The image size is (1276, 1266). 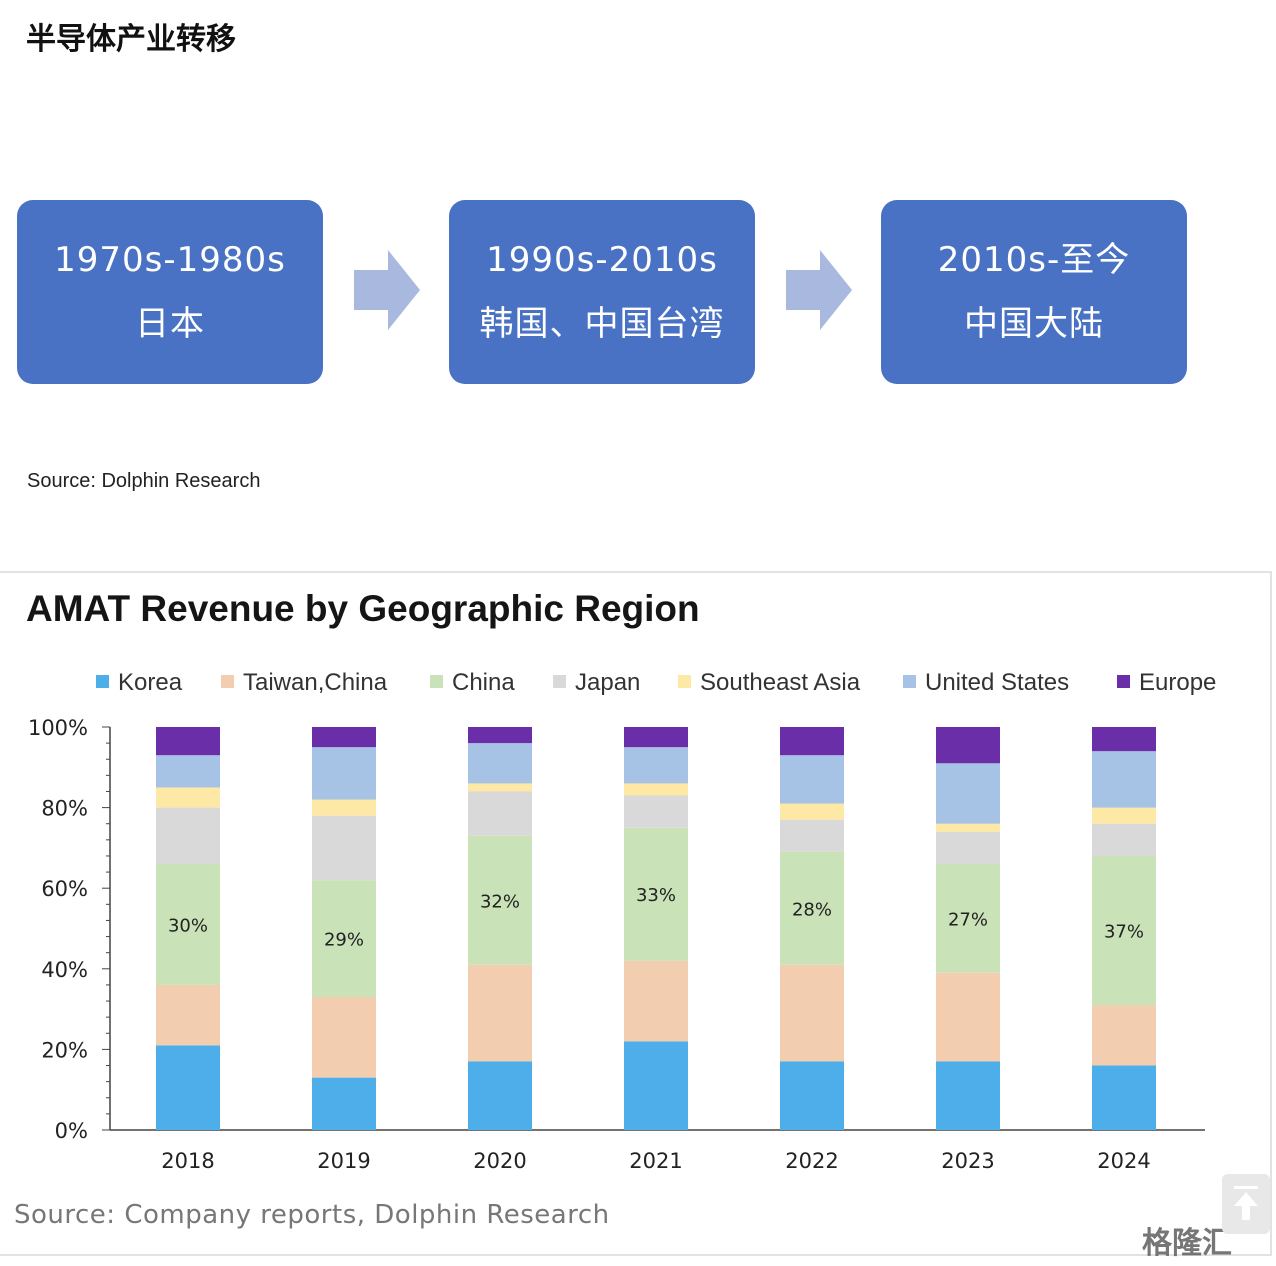 What do you see at coordinates (64, 809) in the screenshot?
I see `y-tick-label: 80%` at bounding box center [64, 809].